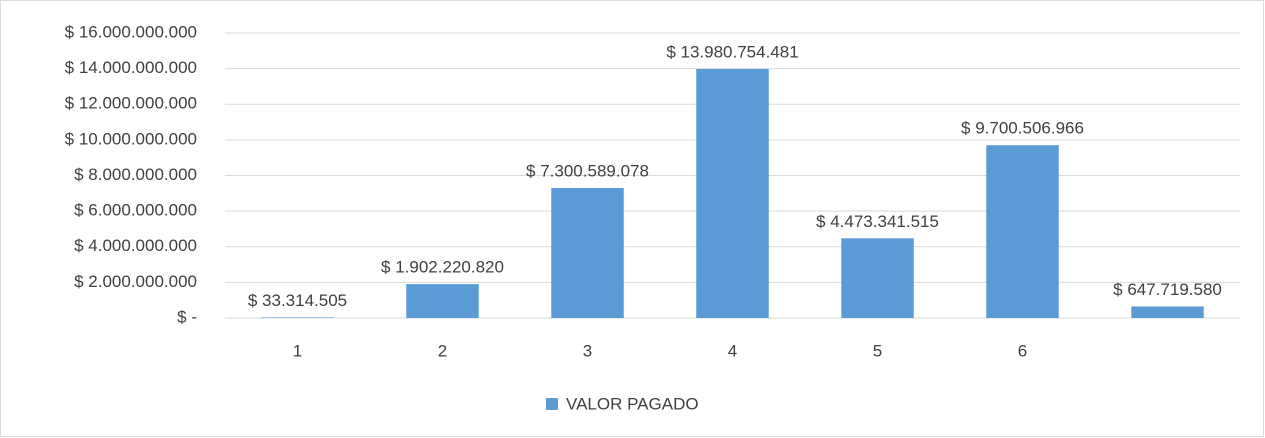 The image size is (1265, 438). I want to click on y-tick-label: $ 4.000.000.000, so click(135, 245).